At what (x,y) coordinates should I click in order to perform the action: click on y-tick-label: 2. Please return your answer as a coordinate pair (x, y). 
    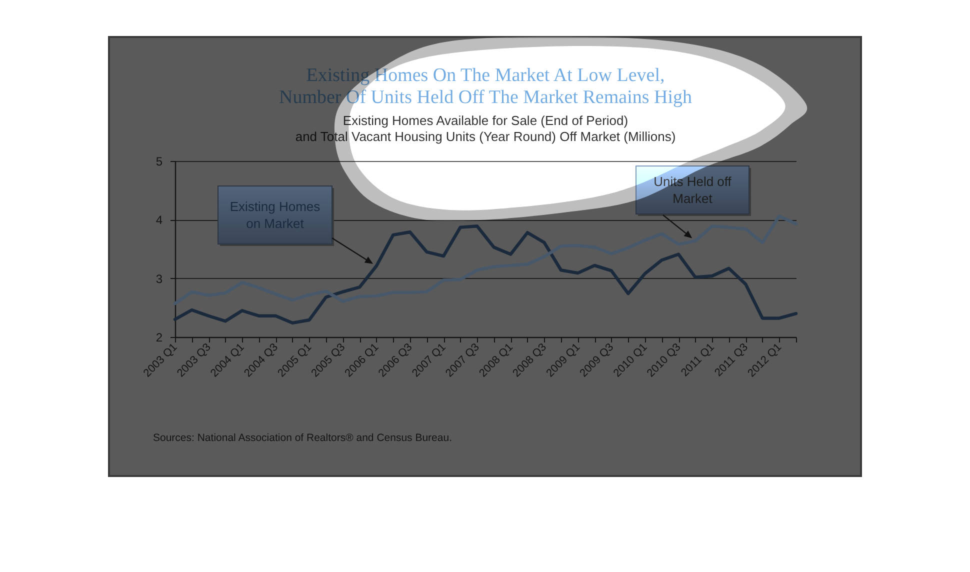
    Looking at the image, I should click on (159, 337).